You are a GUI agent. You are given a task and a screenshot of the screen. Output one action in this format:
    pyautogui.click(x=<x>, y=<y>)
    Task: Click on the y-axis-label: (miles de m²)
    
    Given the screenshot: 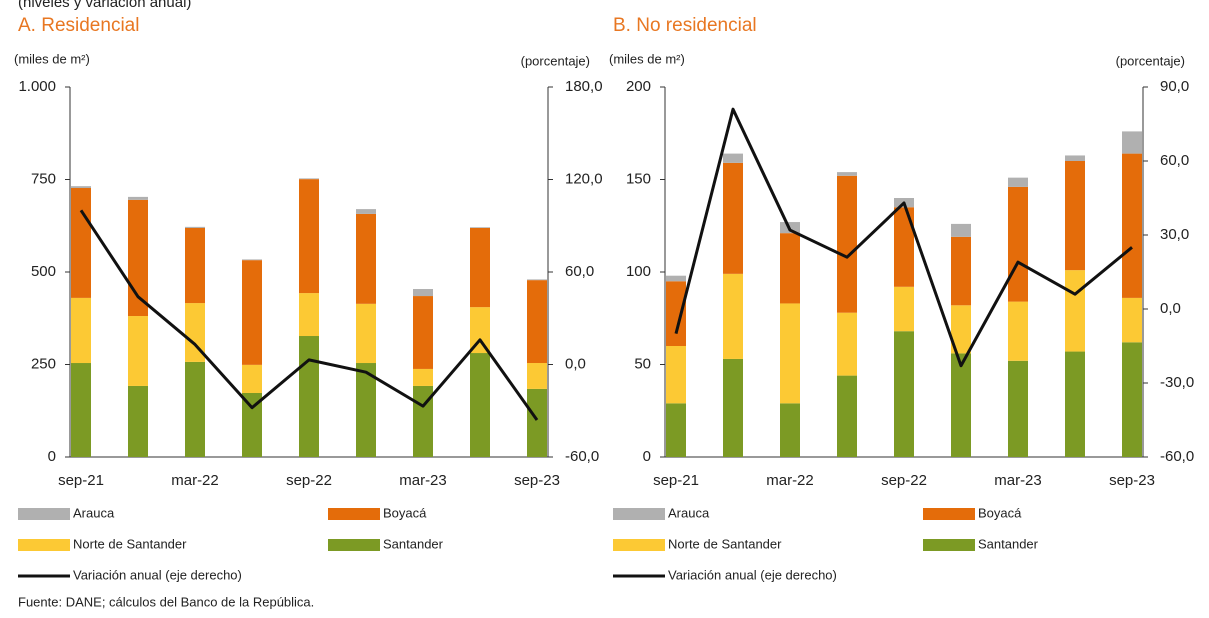 What is the action you would take?
    pyautogui.click(x=647, y=58)
    